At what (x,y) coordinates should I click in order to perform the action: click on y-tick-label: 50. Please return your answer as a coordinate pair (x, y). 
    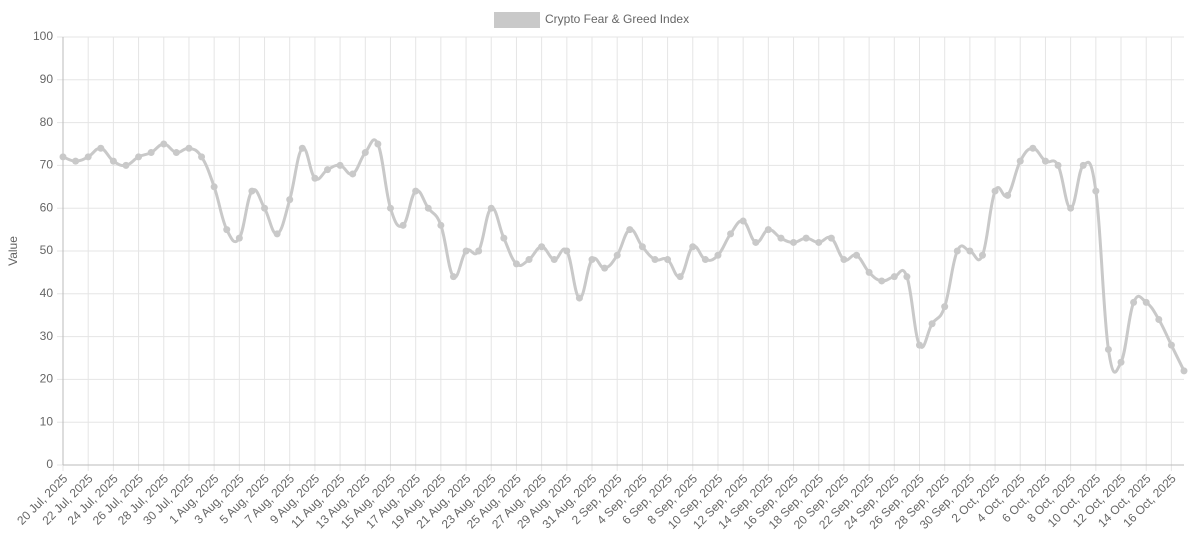
    Looking at the image, I should click on (47, 250).